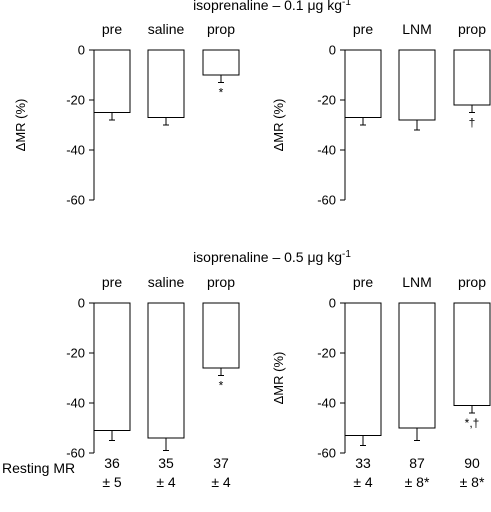 This screenshot has width=491, height=512. I want to click on resting-mr-mean: 90, so click(472, 463).